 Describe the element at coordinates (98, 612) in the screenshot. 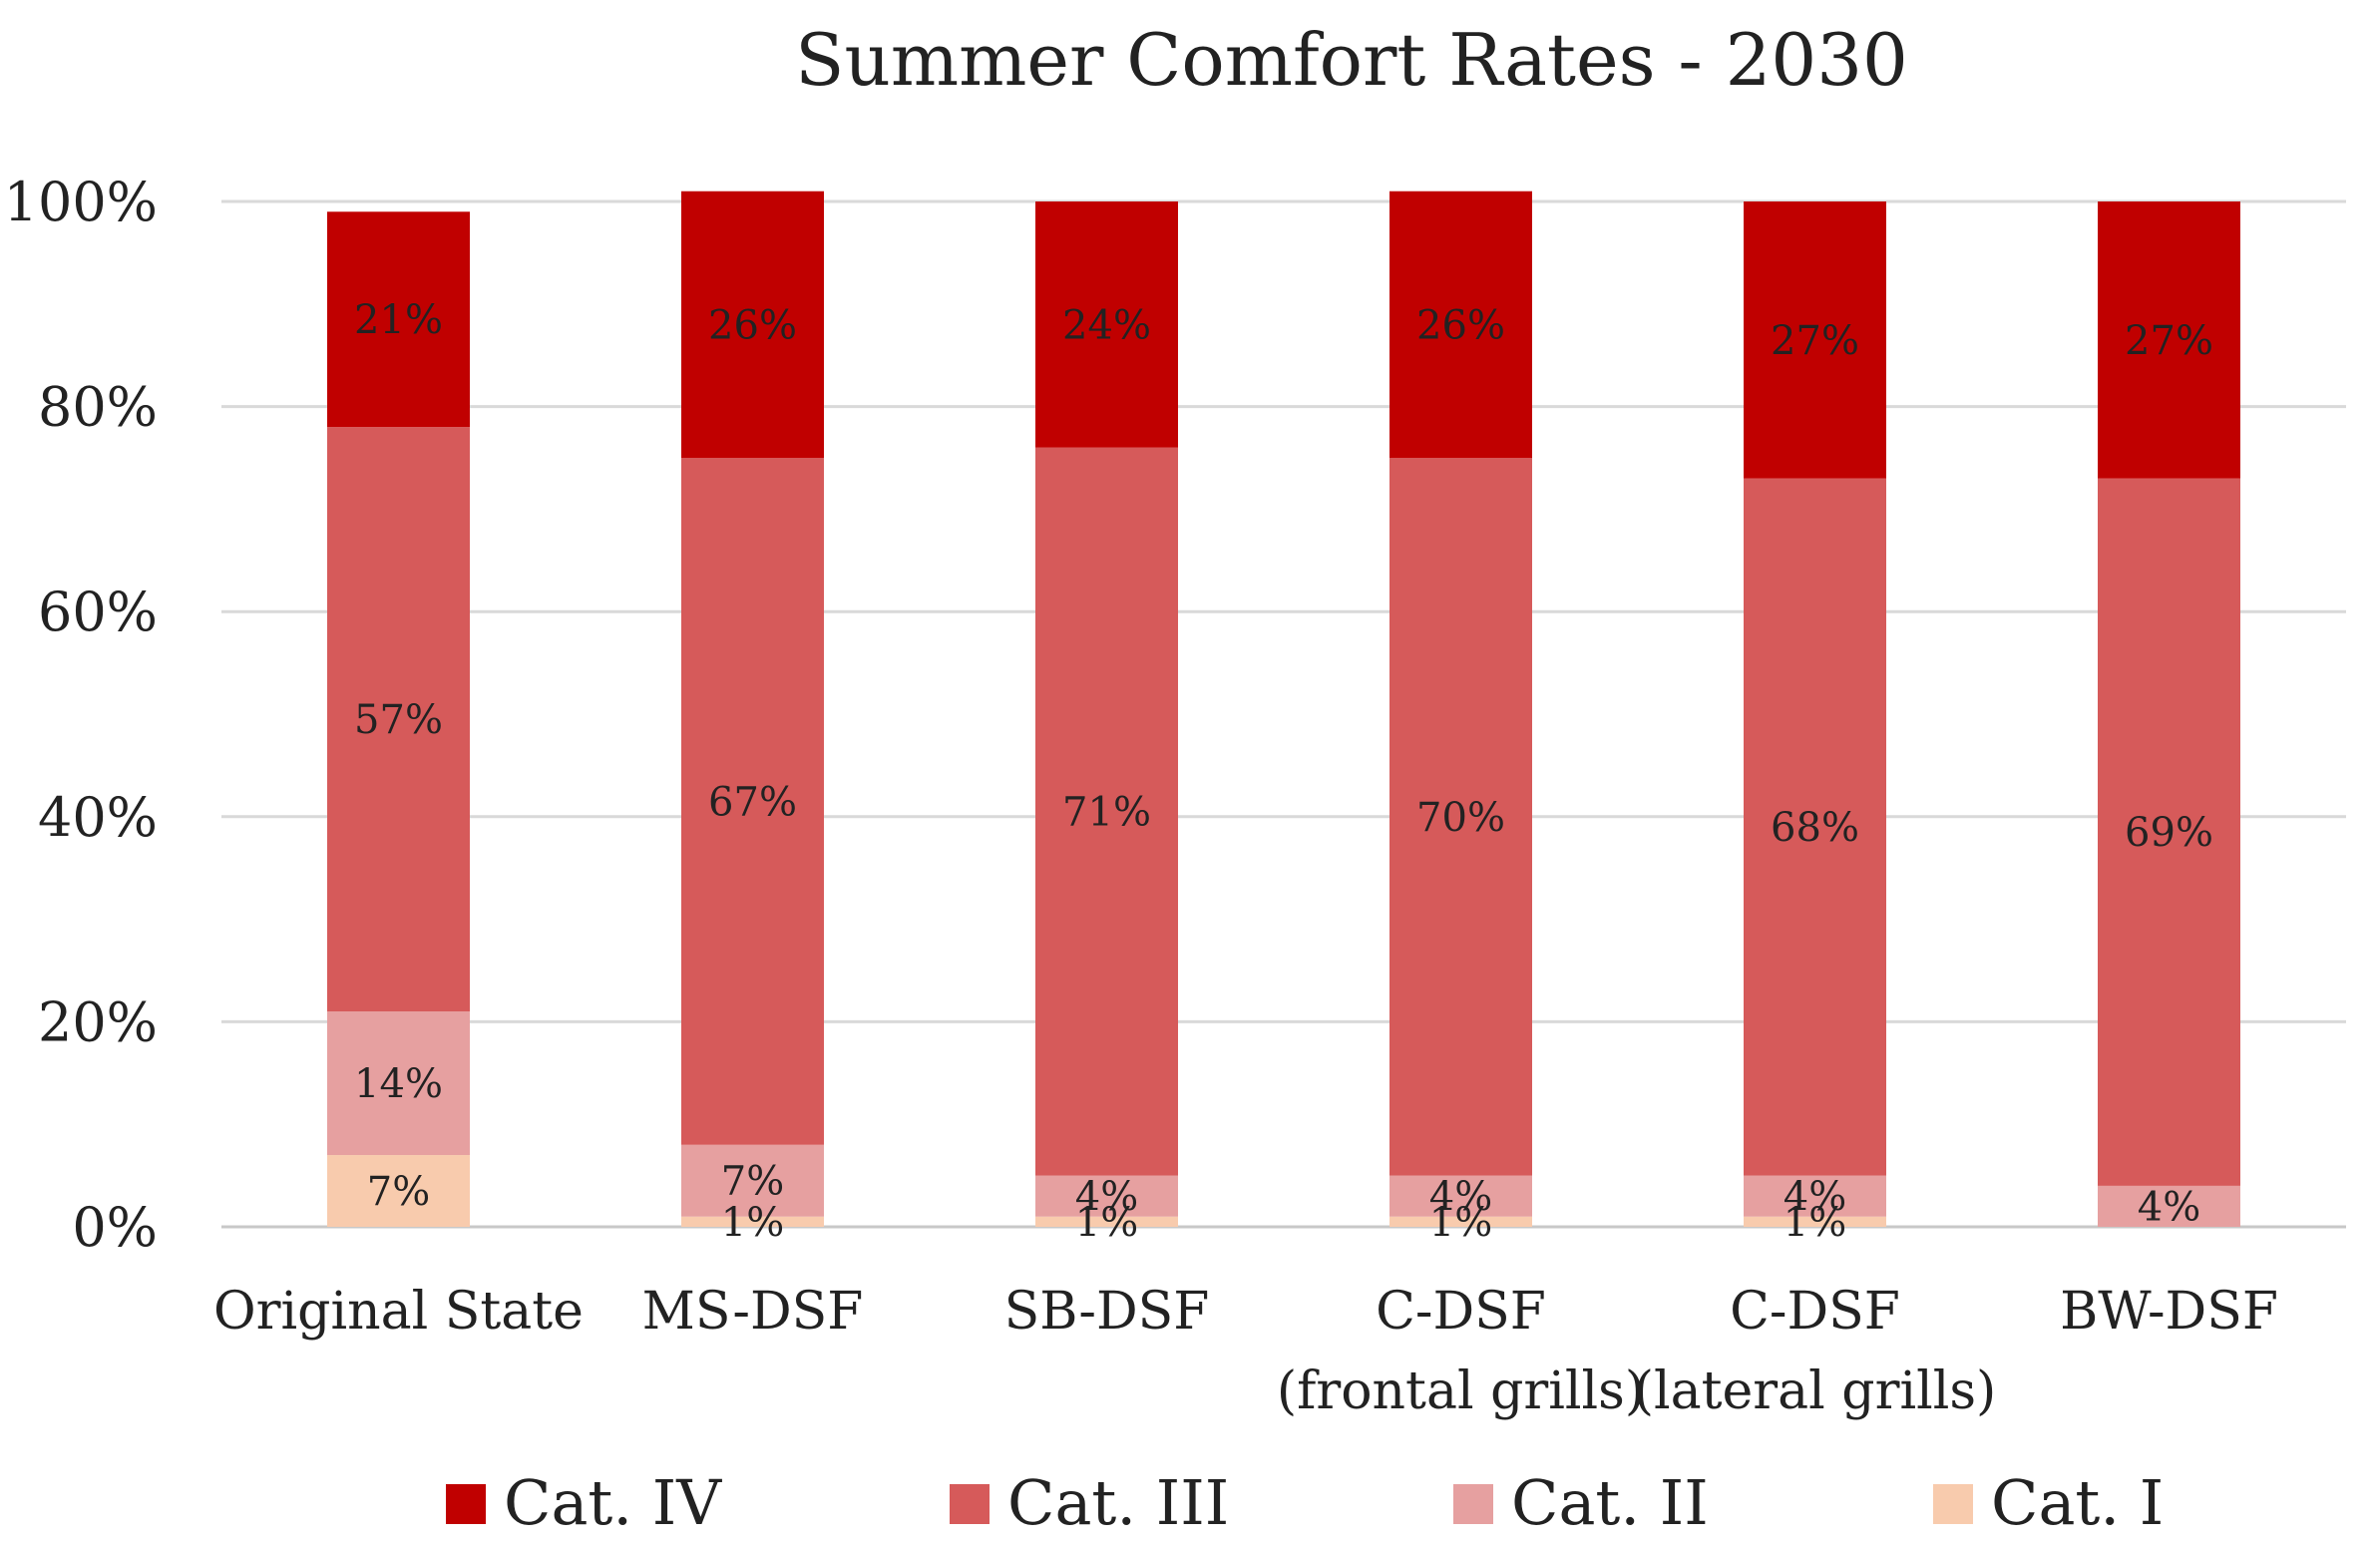

I see `y-tick-label: 60%` at that location.